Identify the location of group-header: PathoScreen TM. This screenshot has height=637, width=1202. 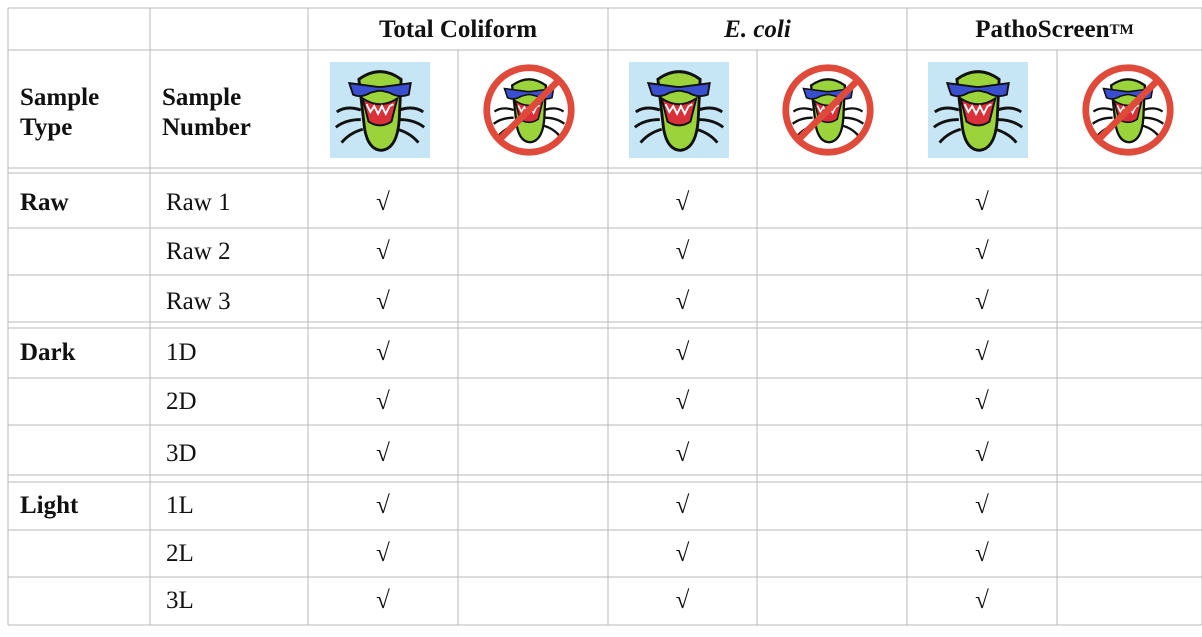
(1054, 30).